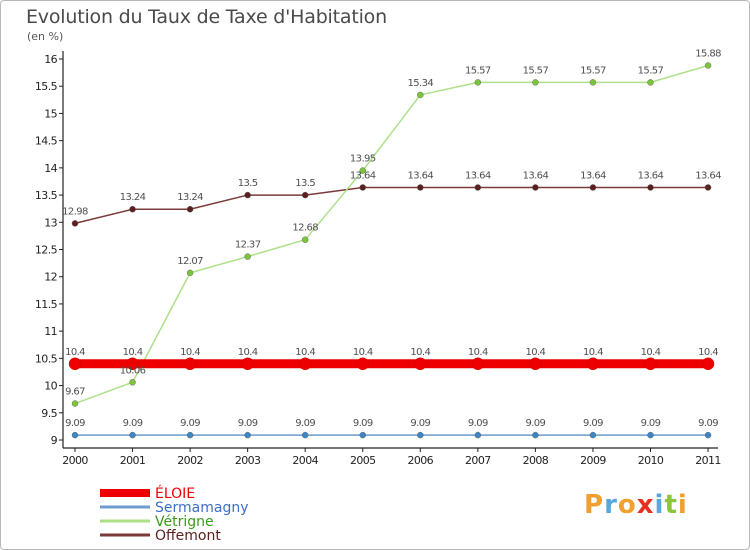 The width and height of the screenshot is (750, 550). What do you see at coordinates (50, 277) in the screenshot?
I see `y-tick-label: 12` at bounding box center [50, 277].